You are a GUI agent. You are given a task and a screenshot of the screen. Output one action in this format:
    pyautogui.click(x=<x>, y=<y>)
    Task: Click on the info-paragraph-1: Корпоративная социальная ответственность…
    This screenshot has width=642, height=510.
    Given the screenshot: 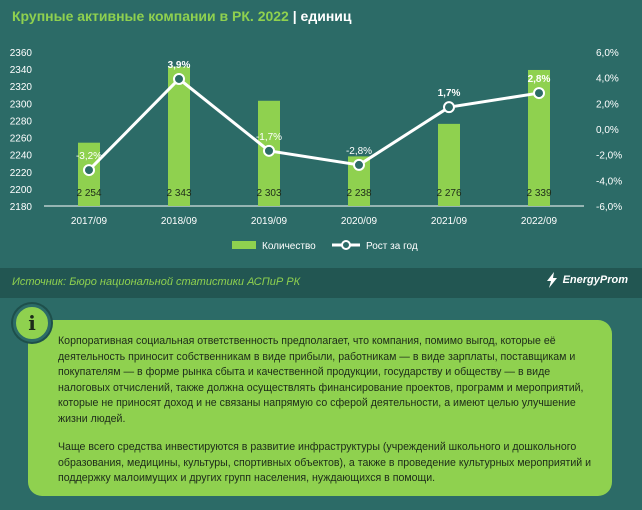 What is the action you would take?
    pyautogui.click(x=321, y=380)
    